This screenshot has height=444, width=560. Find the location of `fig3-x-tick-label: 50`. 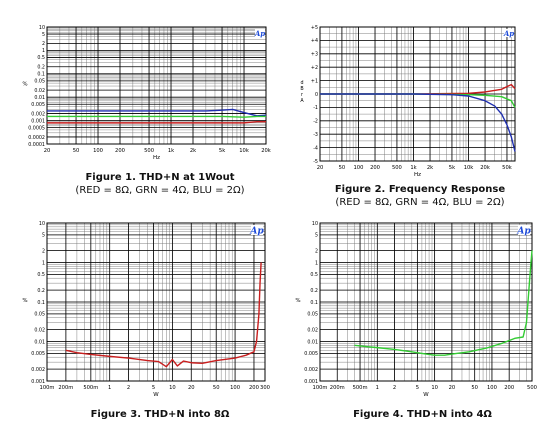

fig3-x-tick-label: 50 is located at coordinates (216, 388).